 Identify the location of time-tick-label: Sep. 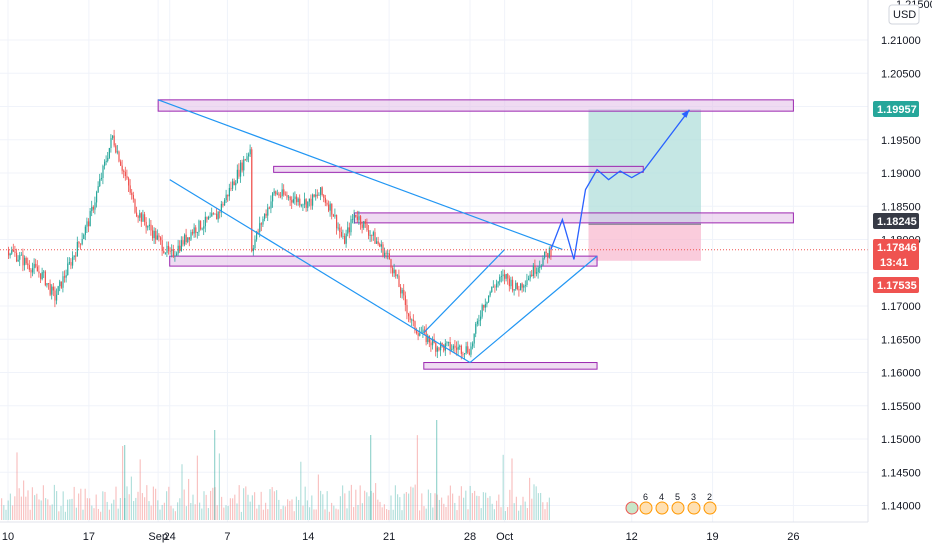
(158, 537).